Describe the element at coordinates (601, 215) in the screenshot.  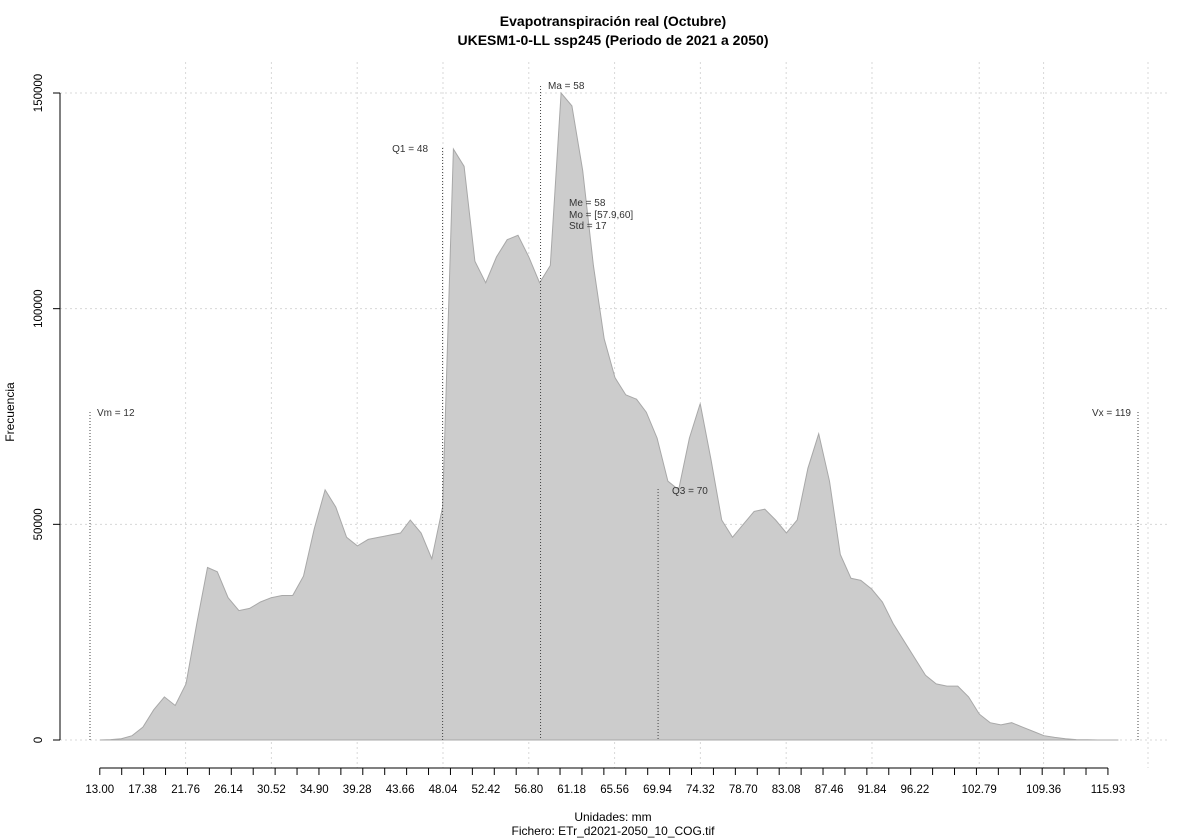
I see `annotation-mo: Mo = [57.9,60]` at that location.